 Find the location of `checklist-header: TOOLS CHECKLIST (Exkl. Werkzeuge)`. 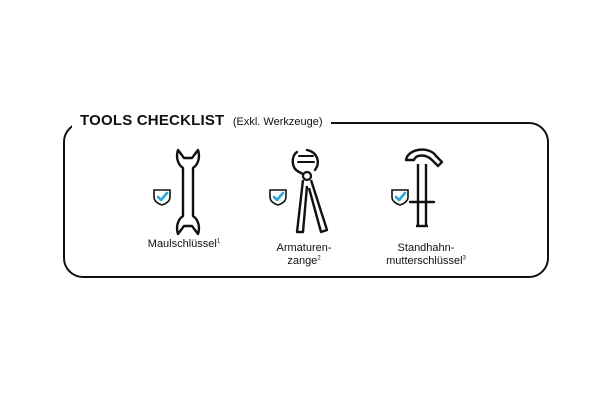

checklist-header: TOOLS CHECKLIST (Exkl. Werkzeuge) is located at coordinates (201, 121).